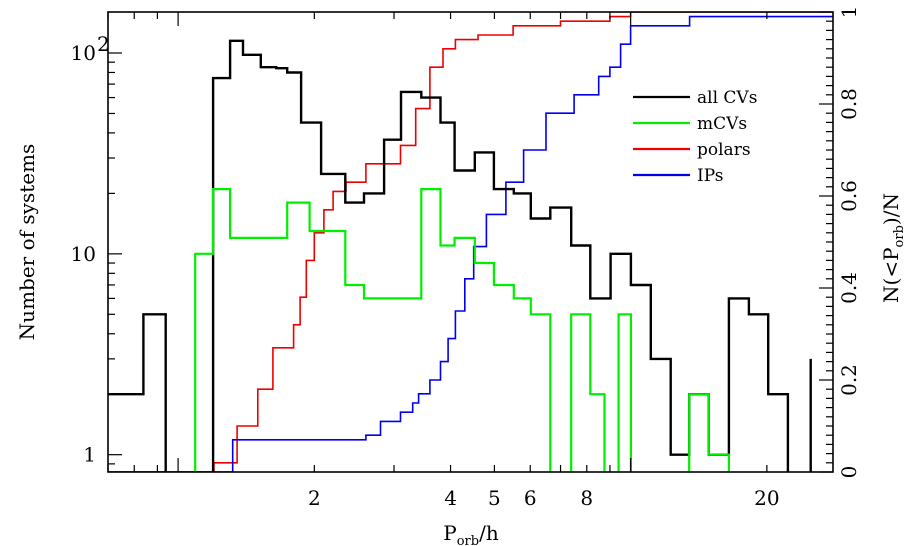 The width and height of the screenshot is (914, 546). I want to click on y-right-tick-label: 0, so click(849, 472).